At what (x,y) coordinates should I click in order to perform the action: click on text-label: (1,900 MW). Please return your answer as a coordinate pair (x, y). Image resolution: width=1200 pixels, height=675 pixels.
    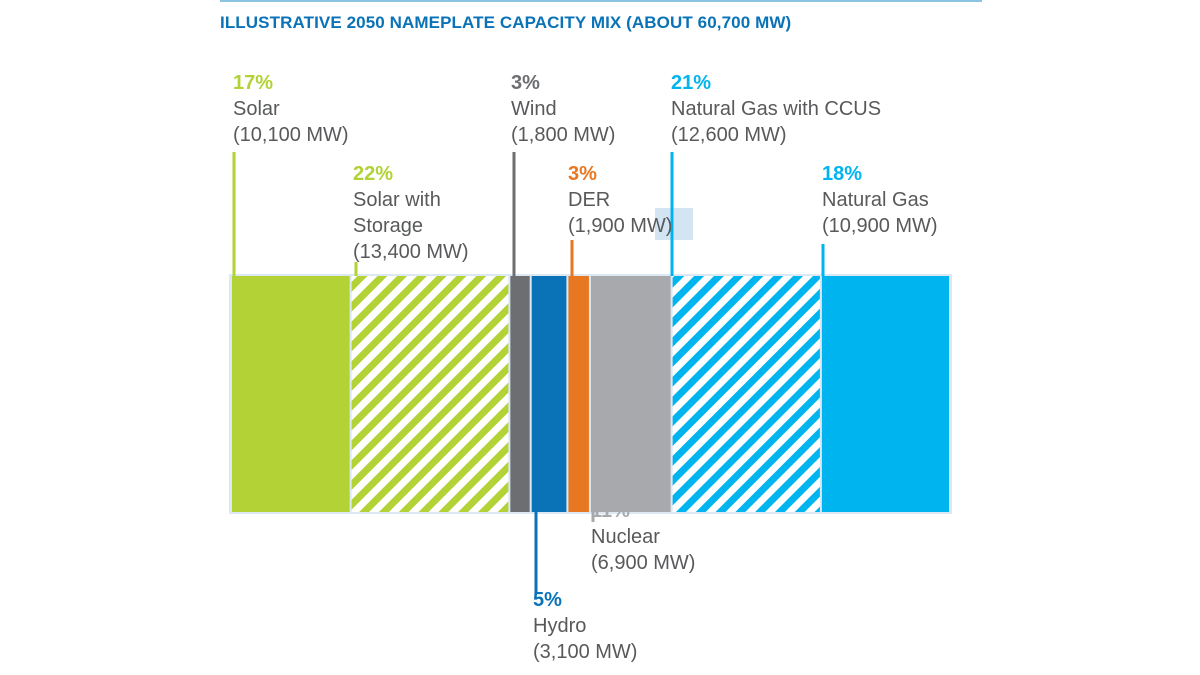
    Looking at the image, I should click on (620, 226).